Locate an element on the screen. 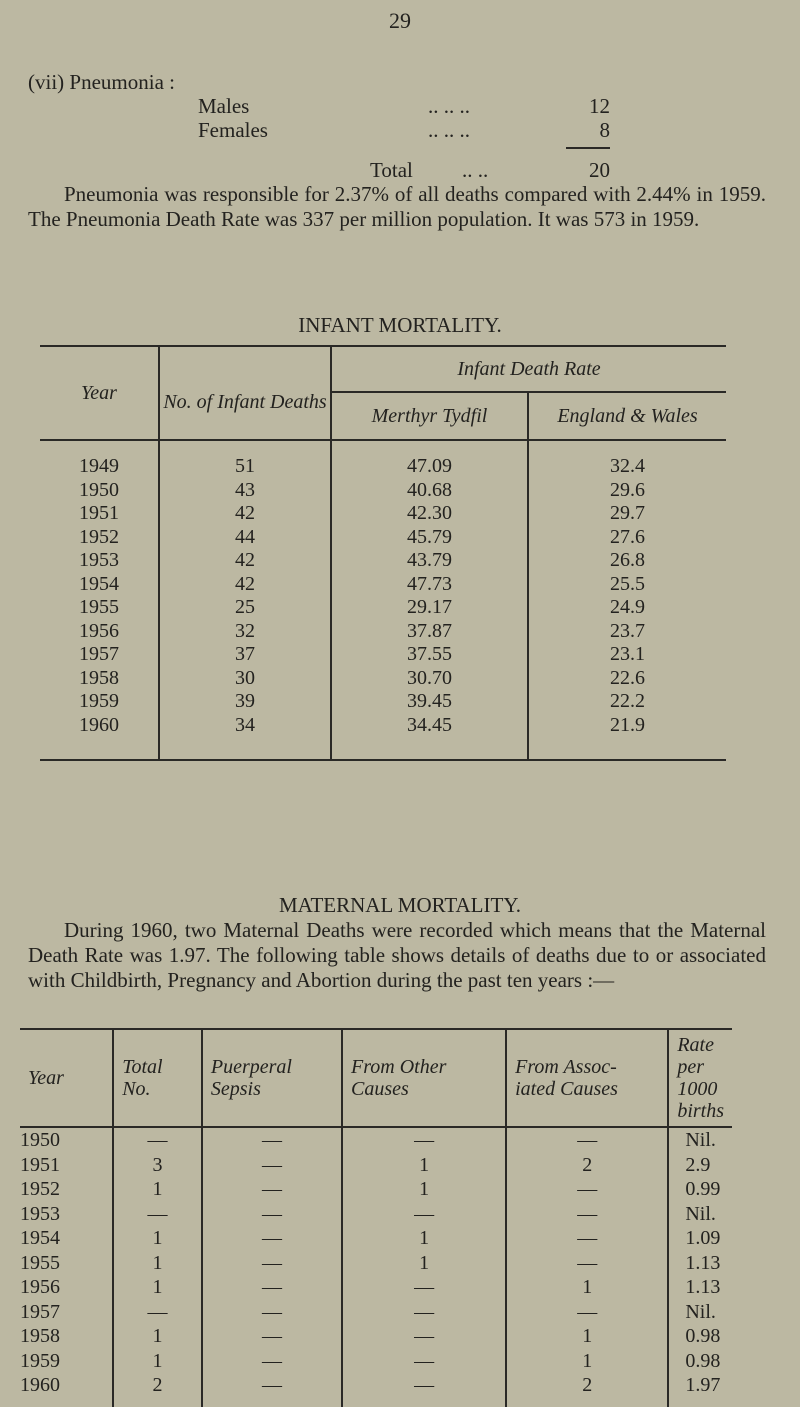  table-row: 1957— — — — Nil. is located at coordinates (376, 1311).